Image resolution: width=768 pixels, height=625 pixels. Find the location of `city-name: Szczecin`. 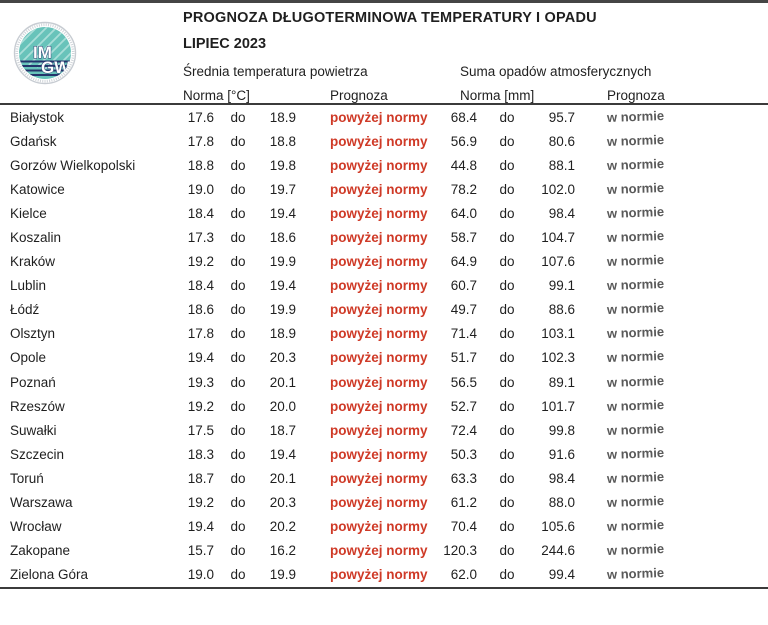

city-name: Szczecin is located at coordinates (37, 454).